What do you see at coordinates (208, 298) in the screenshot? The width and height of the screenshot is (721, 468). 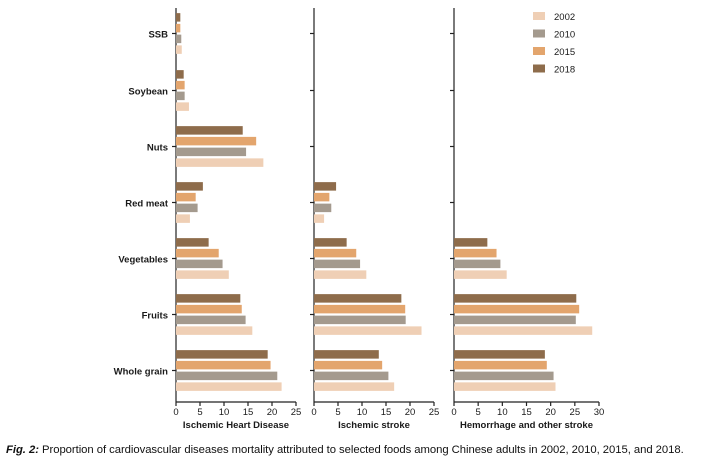 I see `bar-ischemic-heart-disease-fruits-2018` at bounding box center [208, 298].